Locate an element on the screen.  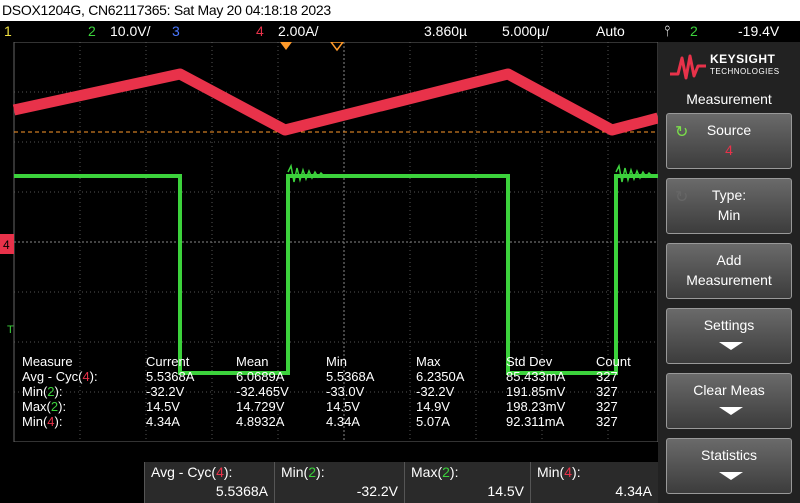
min-value: -33.0V is located at coordinates (345, 391).